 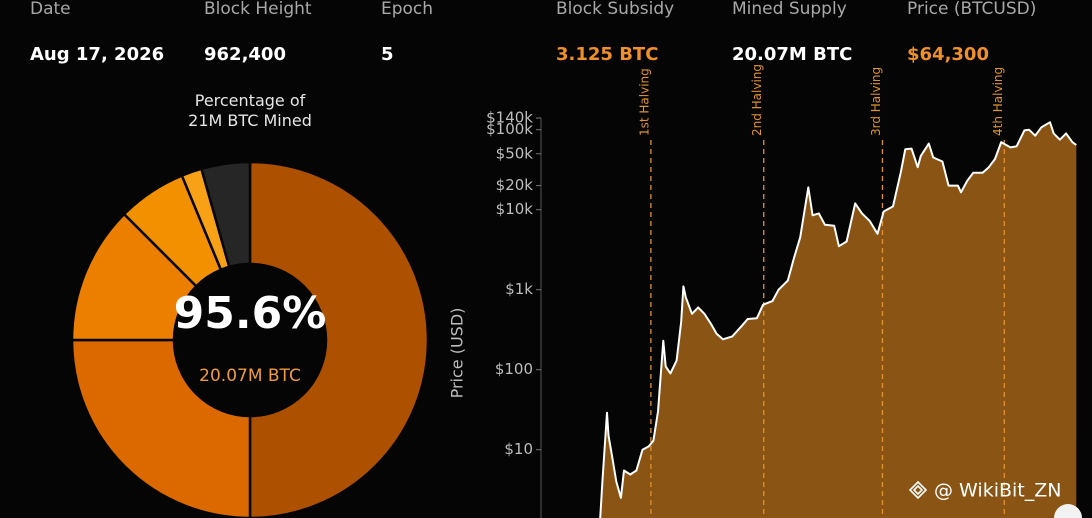 What do you see at coordinates (997, 491) in the screenshot?
I see `watermark-text: @ WikiBit_ZN` at bounding box center [997, 491].